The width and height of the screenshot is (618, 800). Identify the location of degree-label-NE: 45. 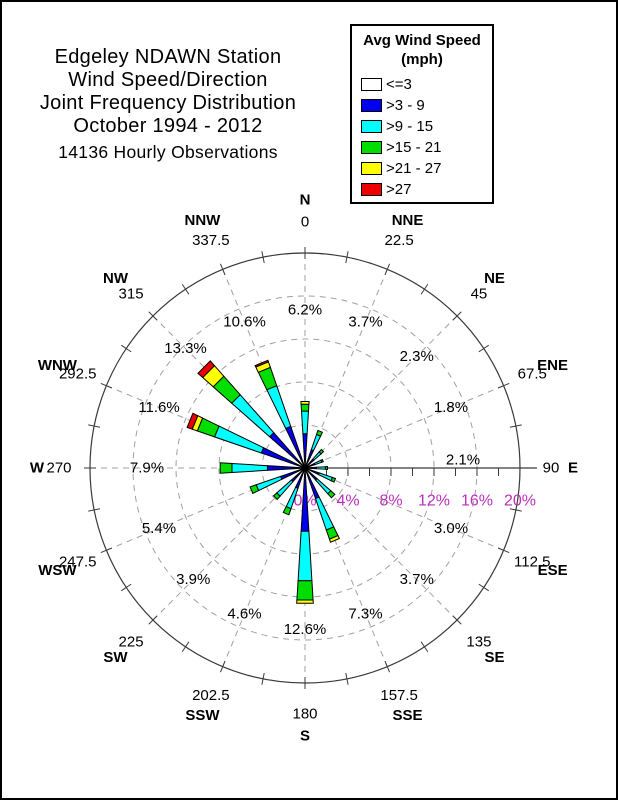
(479, 294).